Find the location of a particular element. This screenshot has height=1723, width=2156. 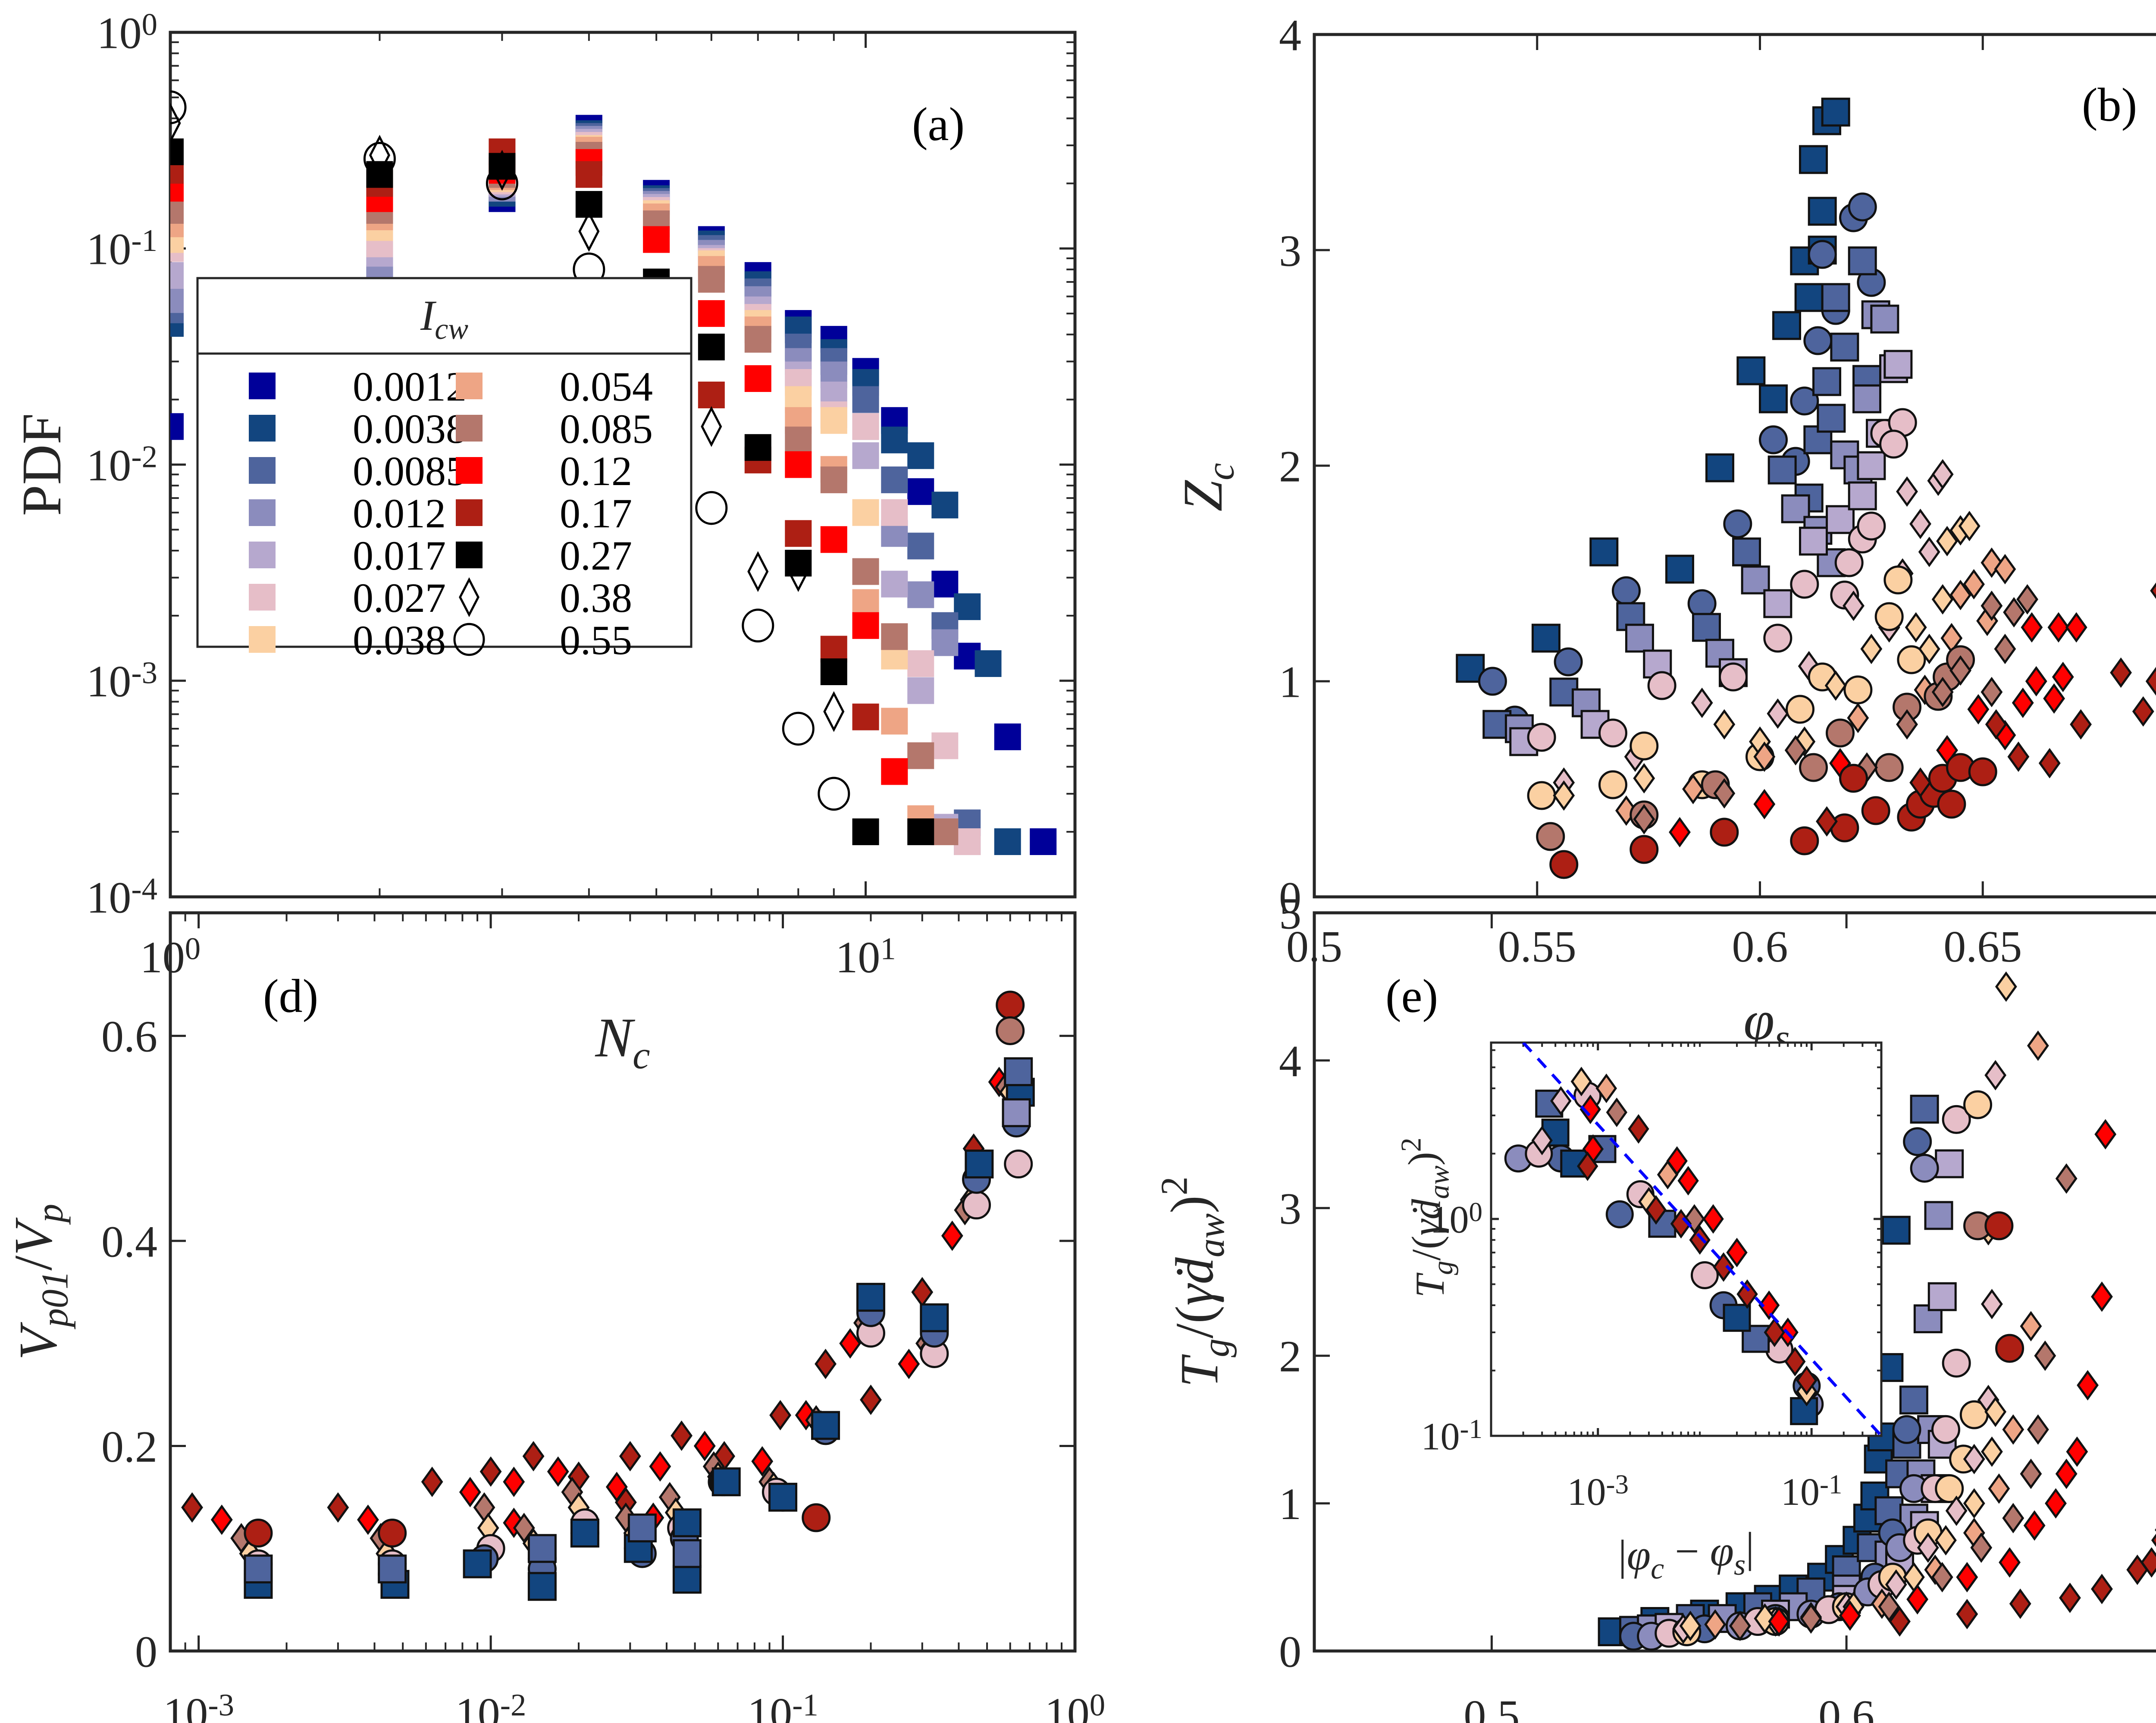

legend-label: 0.38 is located at coordinates (596, 598).